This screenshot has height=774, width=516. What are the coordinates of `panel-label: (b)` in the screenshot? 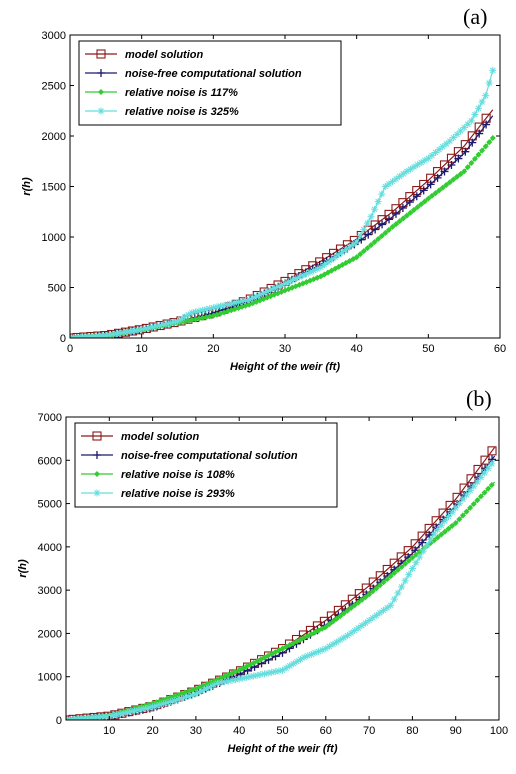 It's located at (479, 398).